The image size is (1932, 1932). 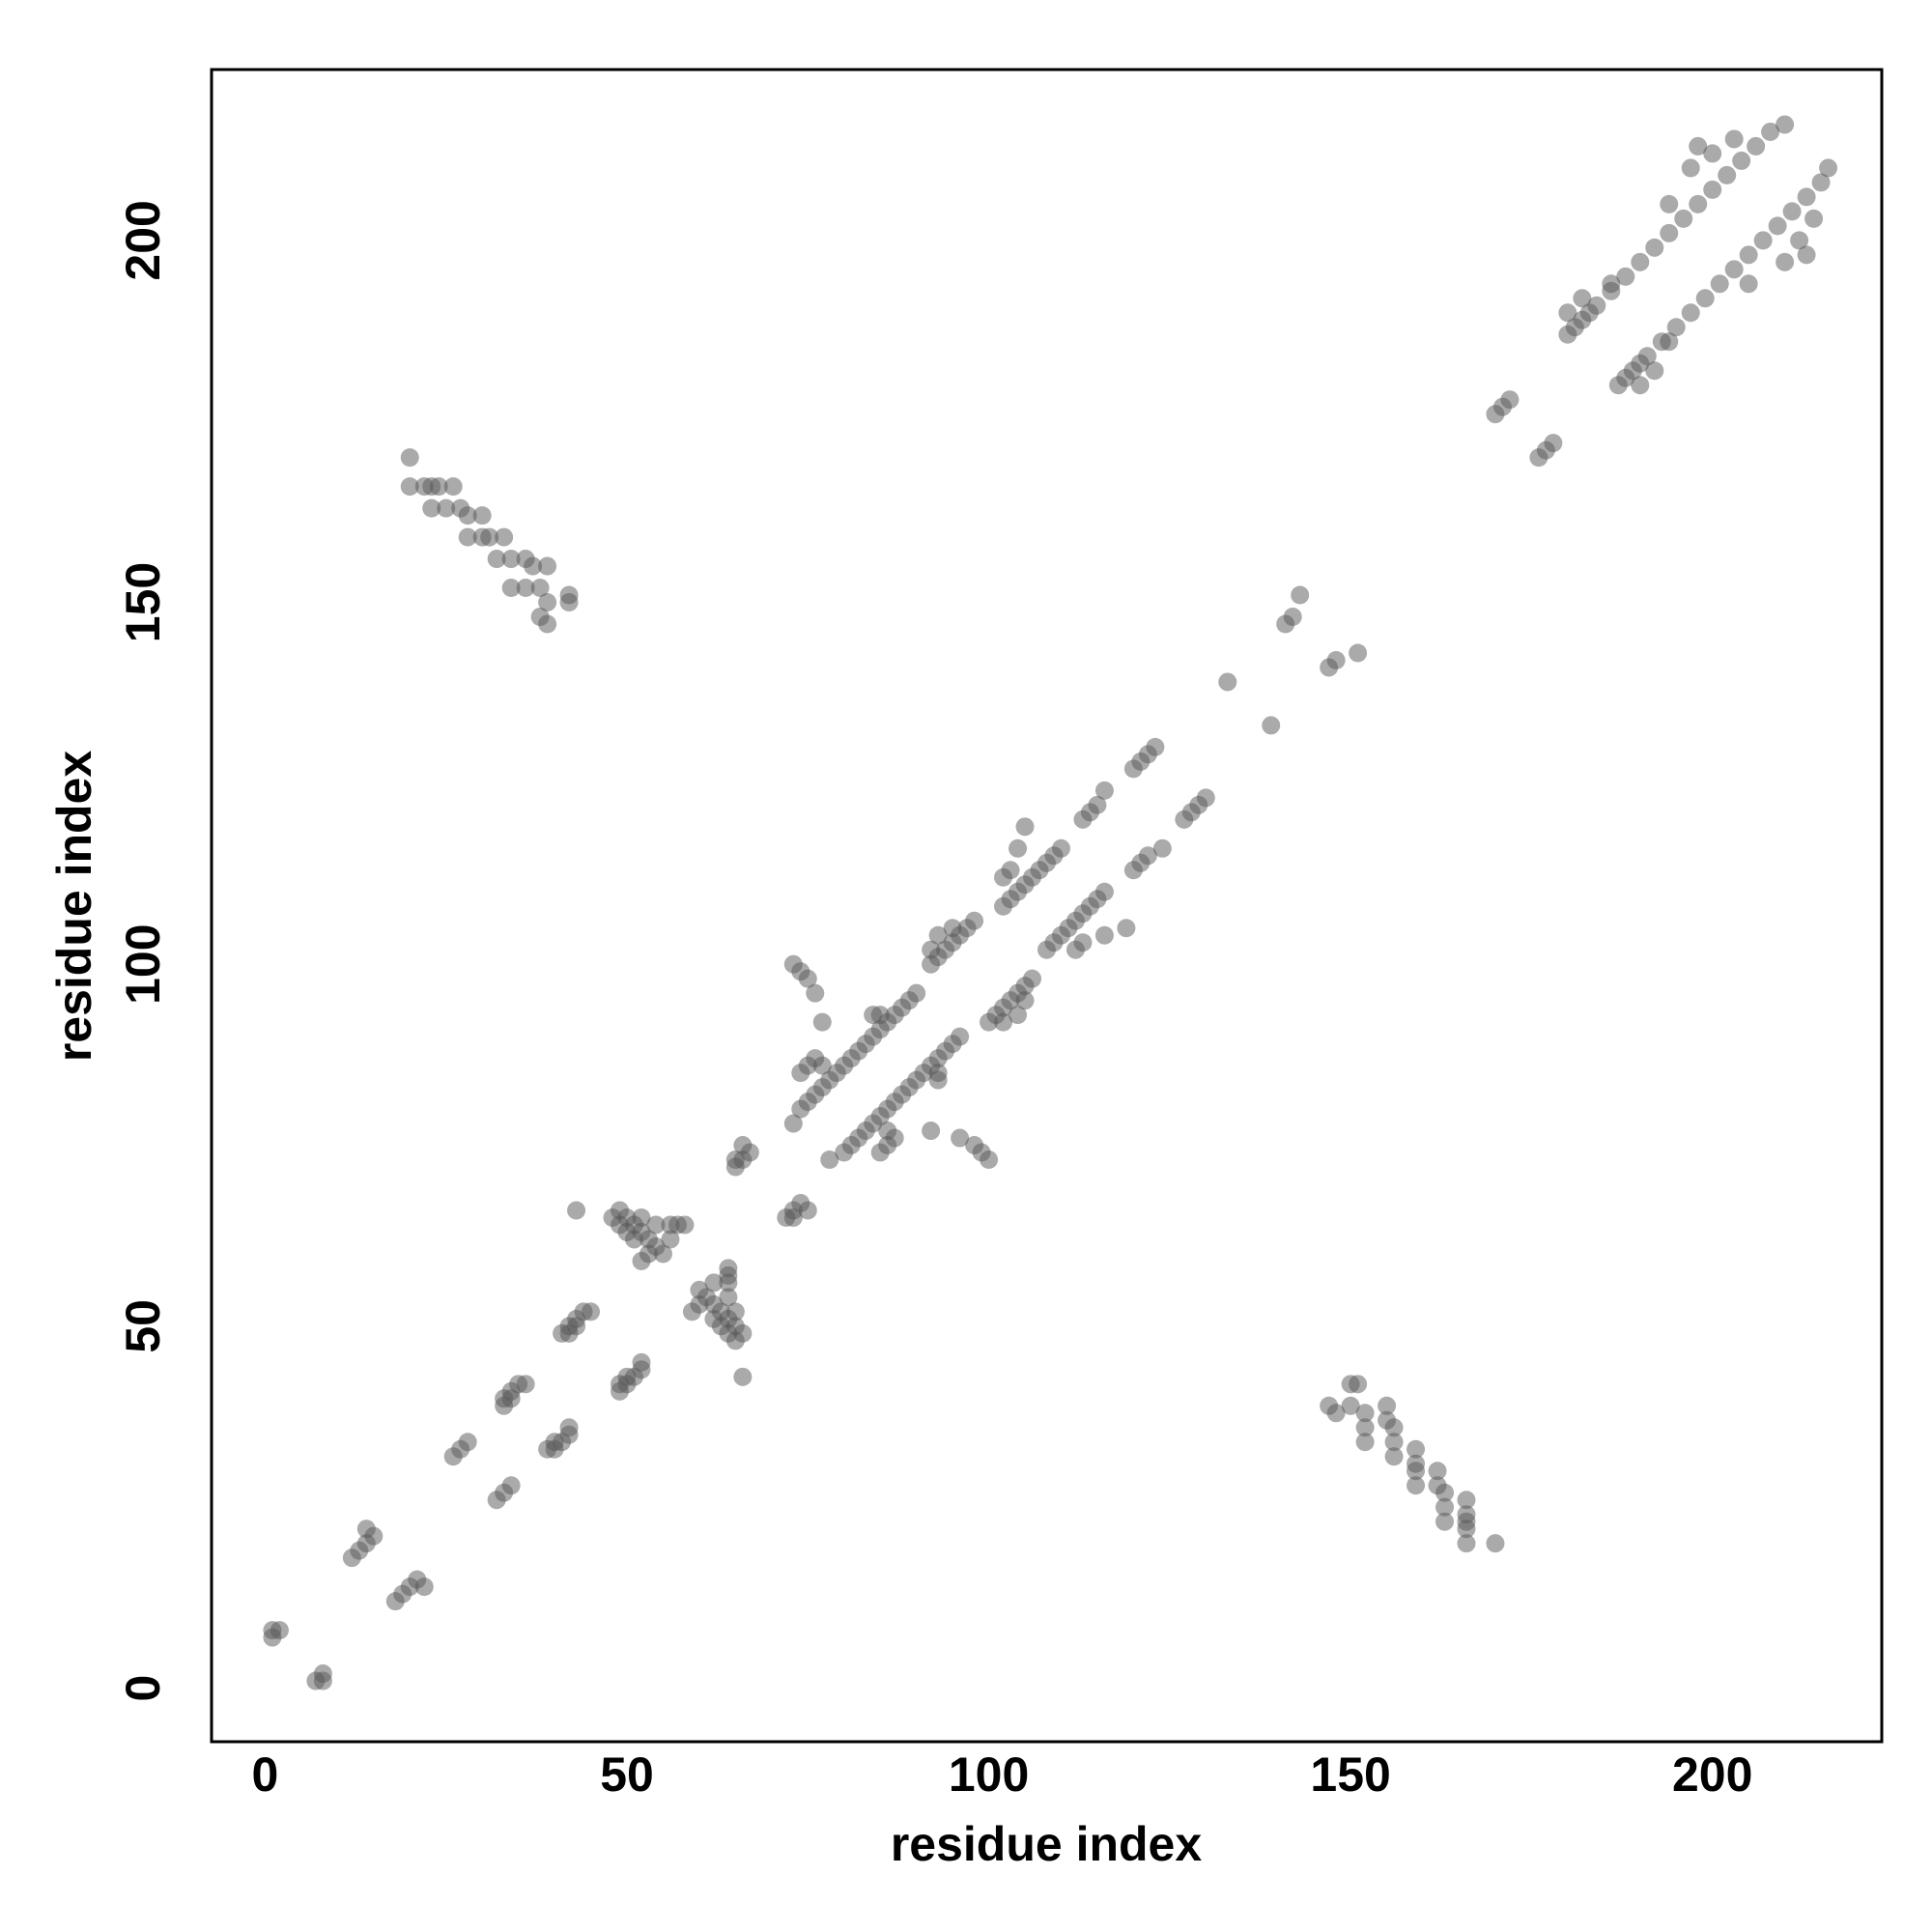 I want to click on x-tick-label: 50, so click(x=627, y=1774).